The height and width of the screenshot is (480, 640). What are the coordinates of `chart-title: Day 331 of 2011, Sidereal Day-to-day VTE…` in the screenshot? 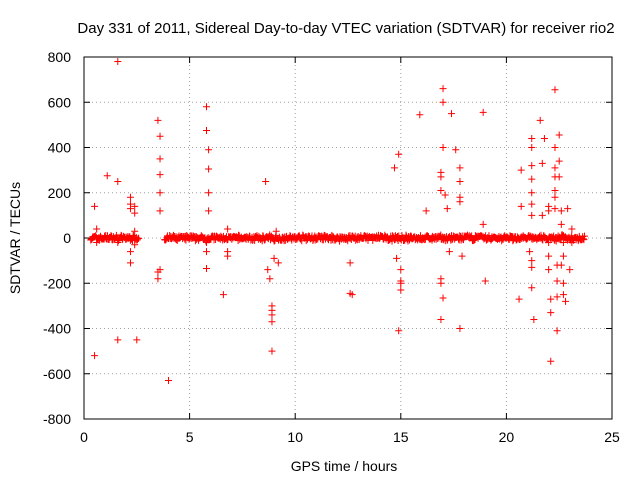 It's located at (345, 28).